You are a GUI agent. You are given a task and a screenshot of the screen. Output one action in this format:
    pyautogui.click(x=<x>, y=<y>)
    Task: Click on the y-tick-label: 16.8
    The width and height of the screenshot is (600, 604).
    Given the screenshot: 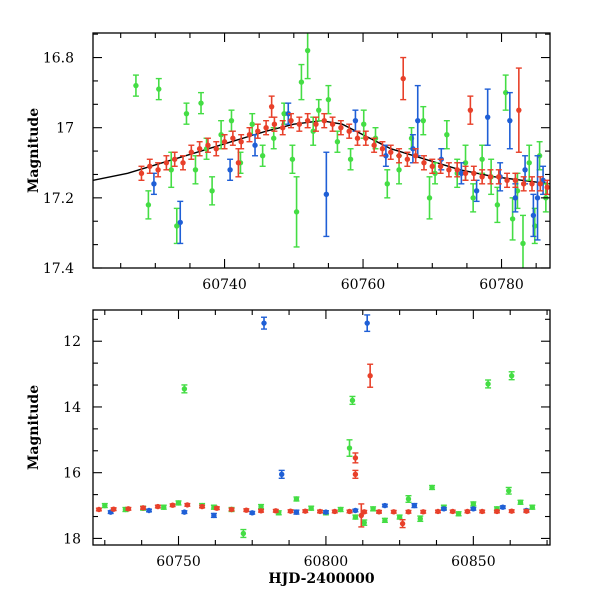 What is the action you would take?
    pyautogui.click(x=58, y=59)
    